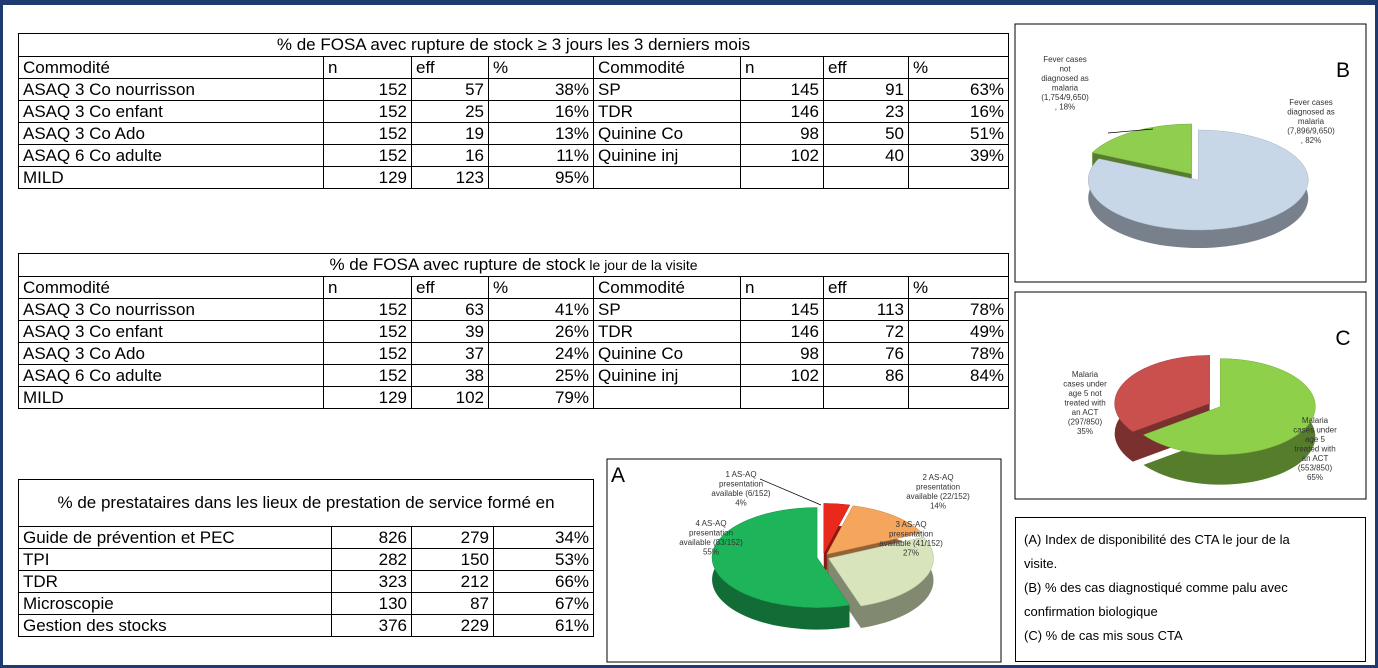 The image size is (1378, 668). I want to click on cell: 51%, so click(958, 133).